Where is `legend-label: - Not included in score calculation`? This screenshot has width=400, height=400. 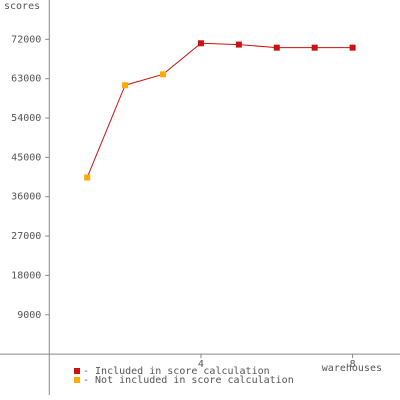 legend-label: - Not included in score calculation is located at coordinates (188, 380).